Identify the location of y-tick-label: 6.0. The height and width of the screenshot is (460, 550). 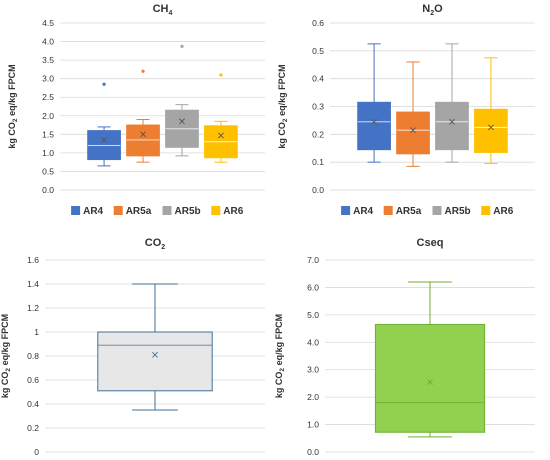
(313, 287).